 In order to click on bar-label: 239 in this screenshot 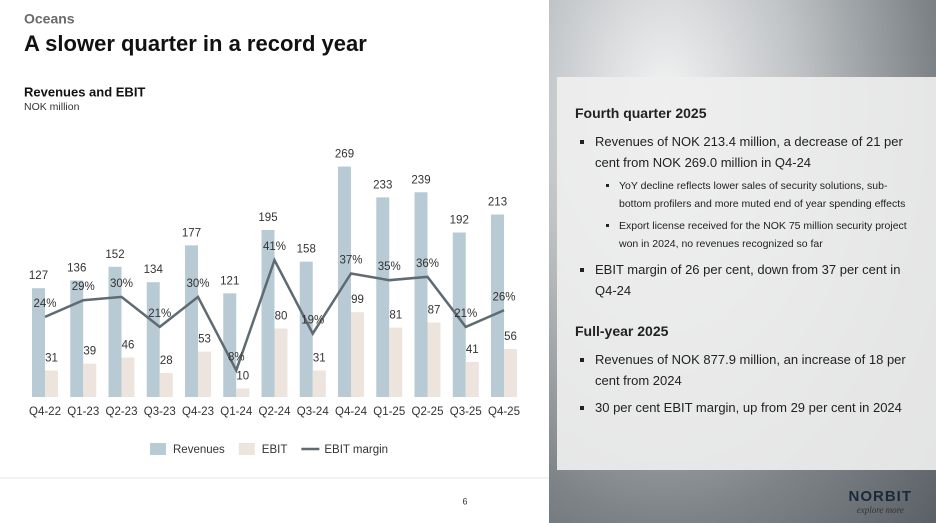, I will do `click(420, 180)`.